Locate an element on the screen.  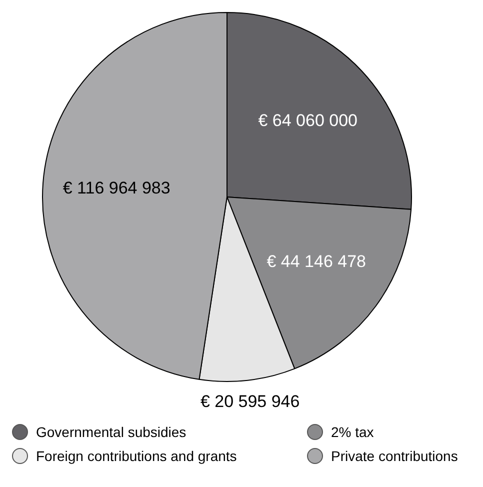
legend-label: 2% tax is located at coordinates (352, 432).